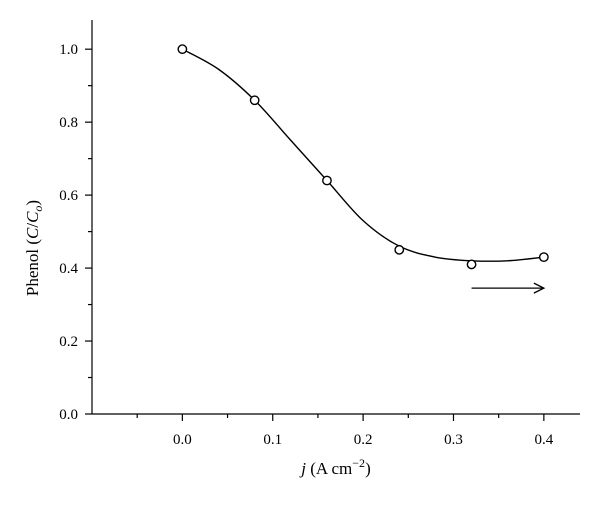 Image resolution: width=600 pixels, height=507 pixels. What do you see at coordinates (363, 440) in the screenshot?
I see `x-tick-label: 0.2` at bounding box center [363, 440].